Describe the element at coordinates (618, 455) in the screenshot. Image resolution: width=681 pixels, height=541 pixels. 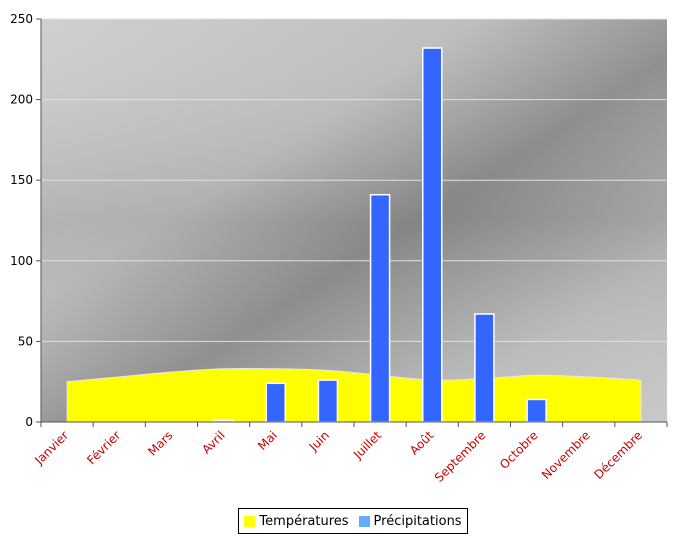
I see `x-tick-label-11: Décembre` at that location.